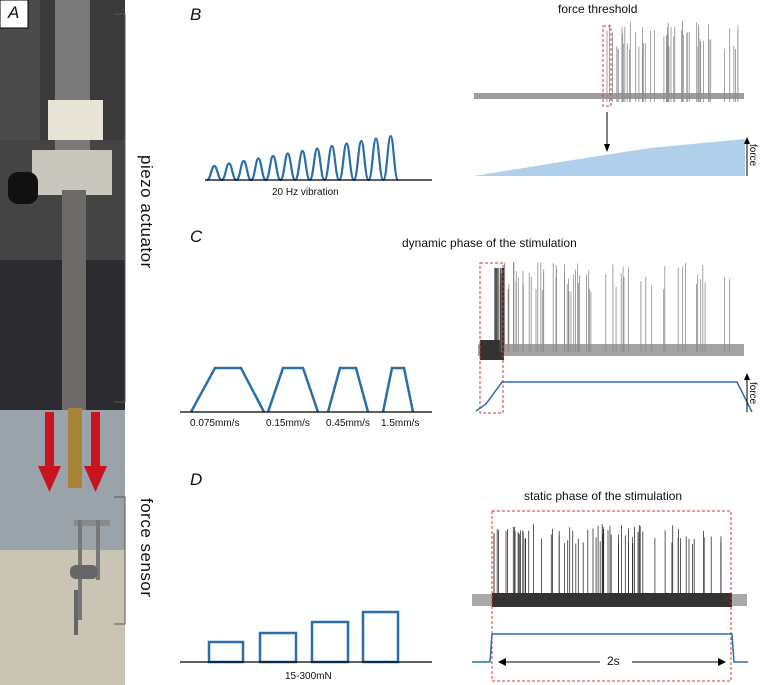 The height and width of the screenshot is (685, 762). I want to click on ramp-stimuli, so click(302, 389).